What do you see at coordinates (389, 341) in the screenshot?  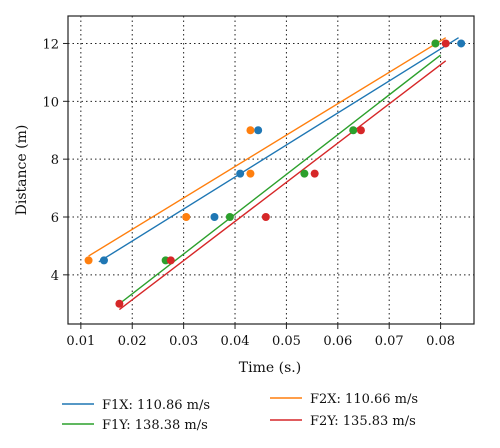 I see `x-tick-label: 0.07` at bounding box center [389, 341].